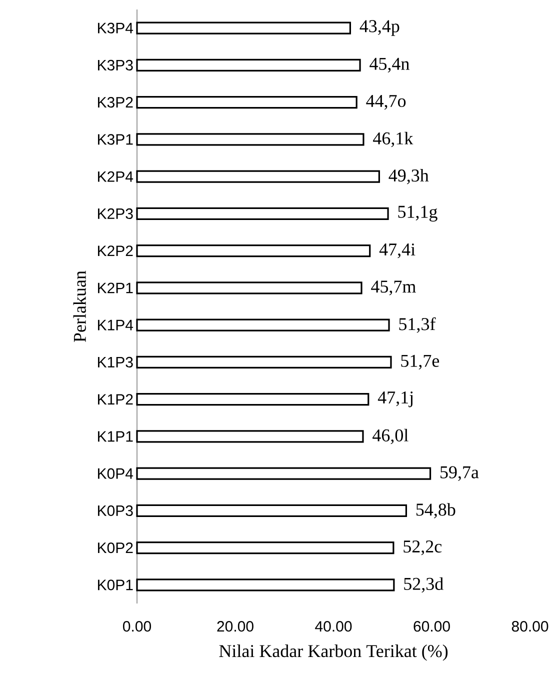 The height and width of the screenshot is (700, 560). Describe the element at coordinates (115, 399) in the screenshot. I see `y-tick-label: K1P2` at that location.